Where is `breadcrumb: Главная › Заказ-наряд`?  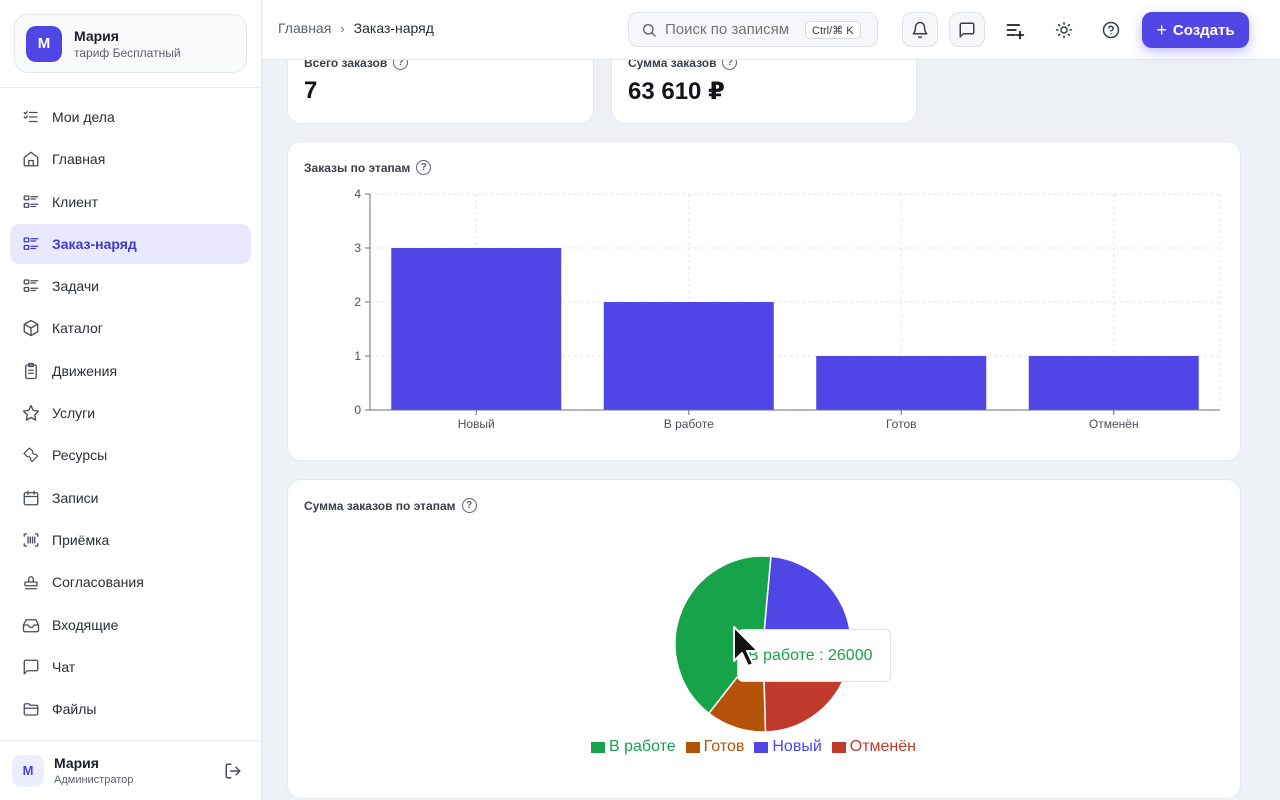 breadcrumb: Главная › Заказ-наряд is located at coordinates (356, 28).